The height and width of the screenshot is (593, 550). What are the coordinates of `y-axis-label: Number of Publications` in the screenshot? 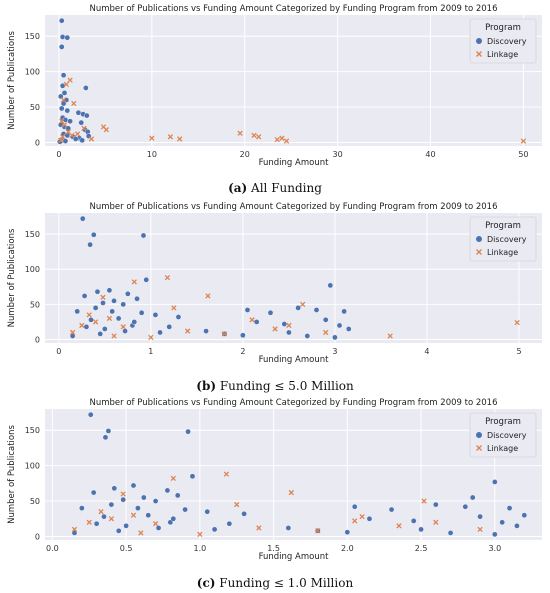 It's located at (12, 277).